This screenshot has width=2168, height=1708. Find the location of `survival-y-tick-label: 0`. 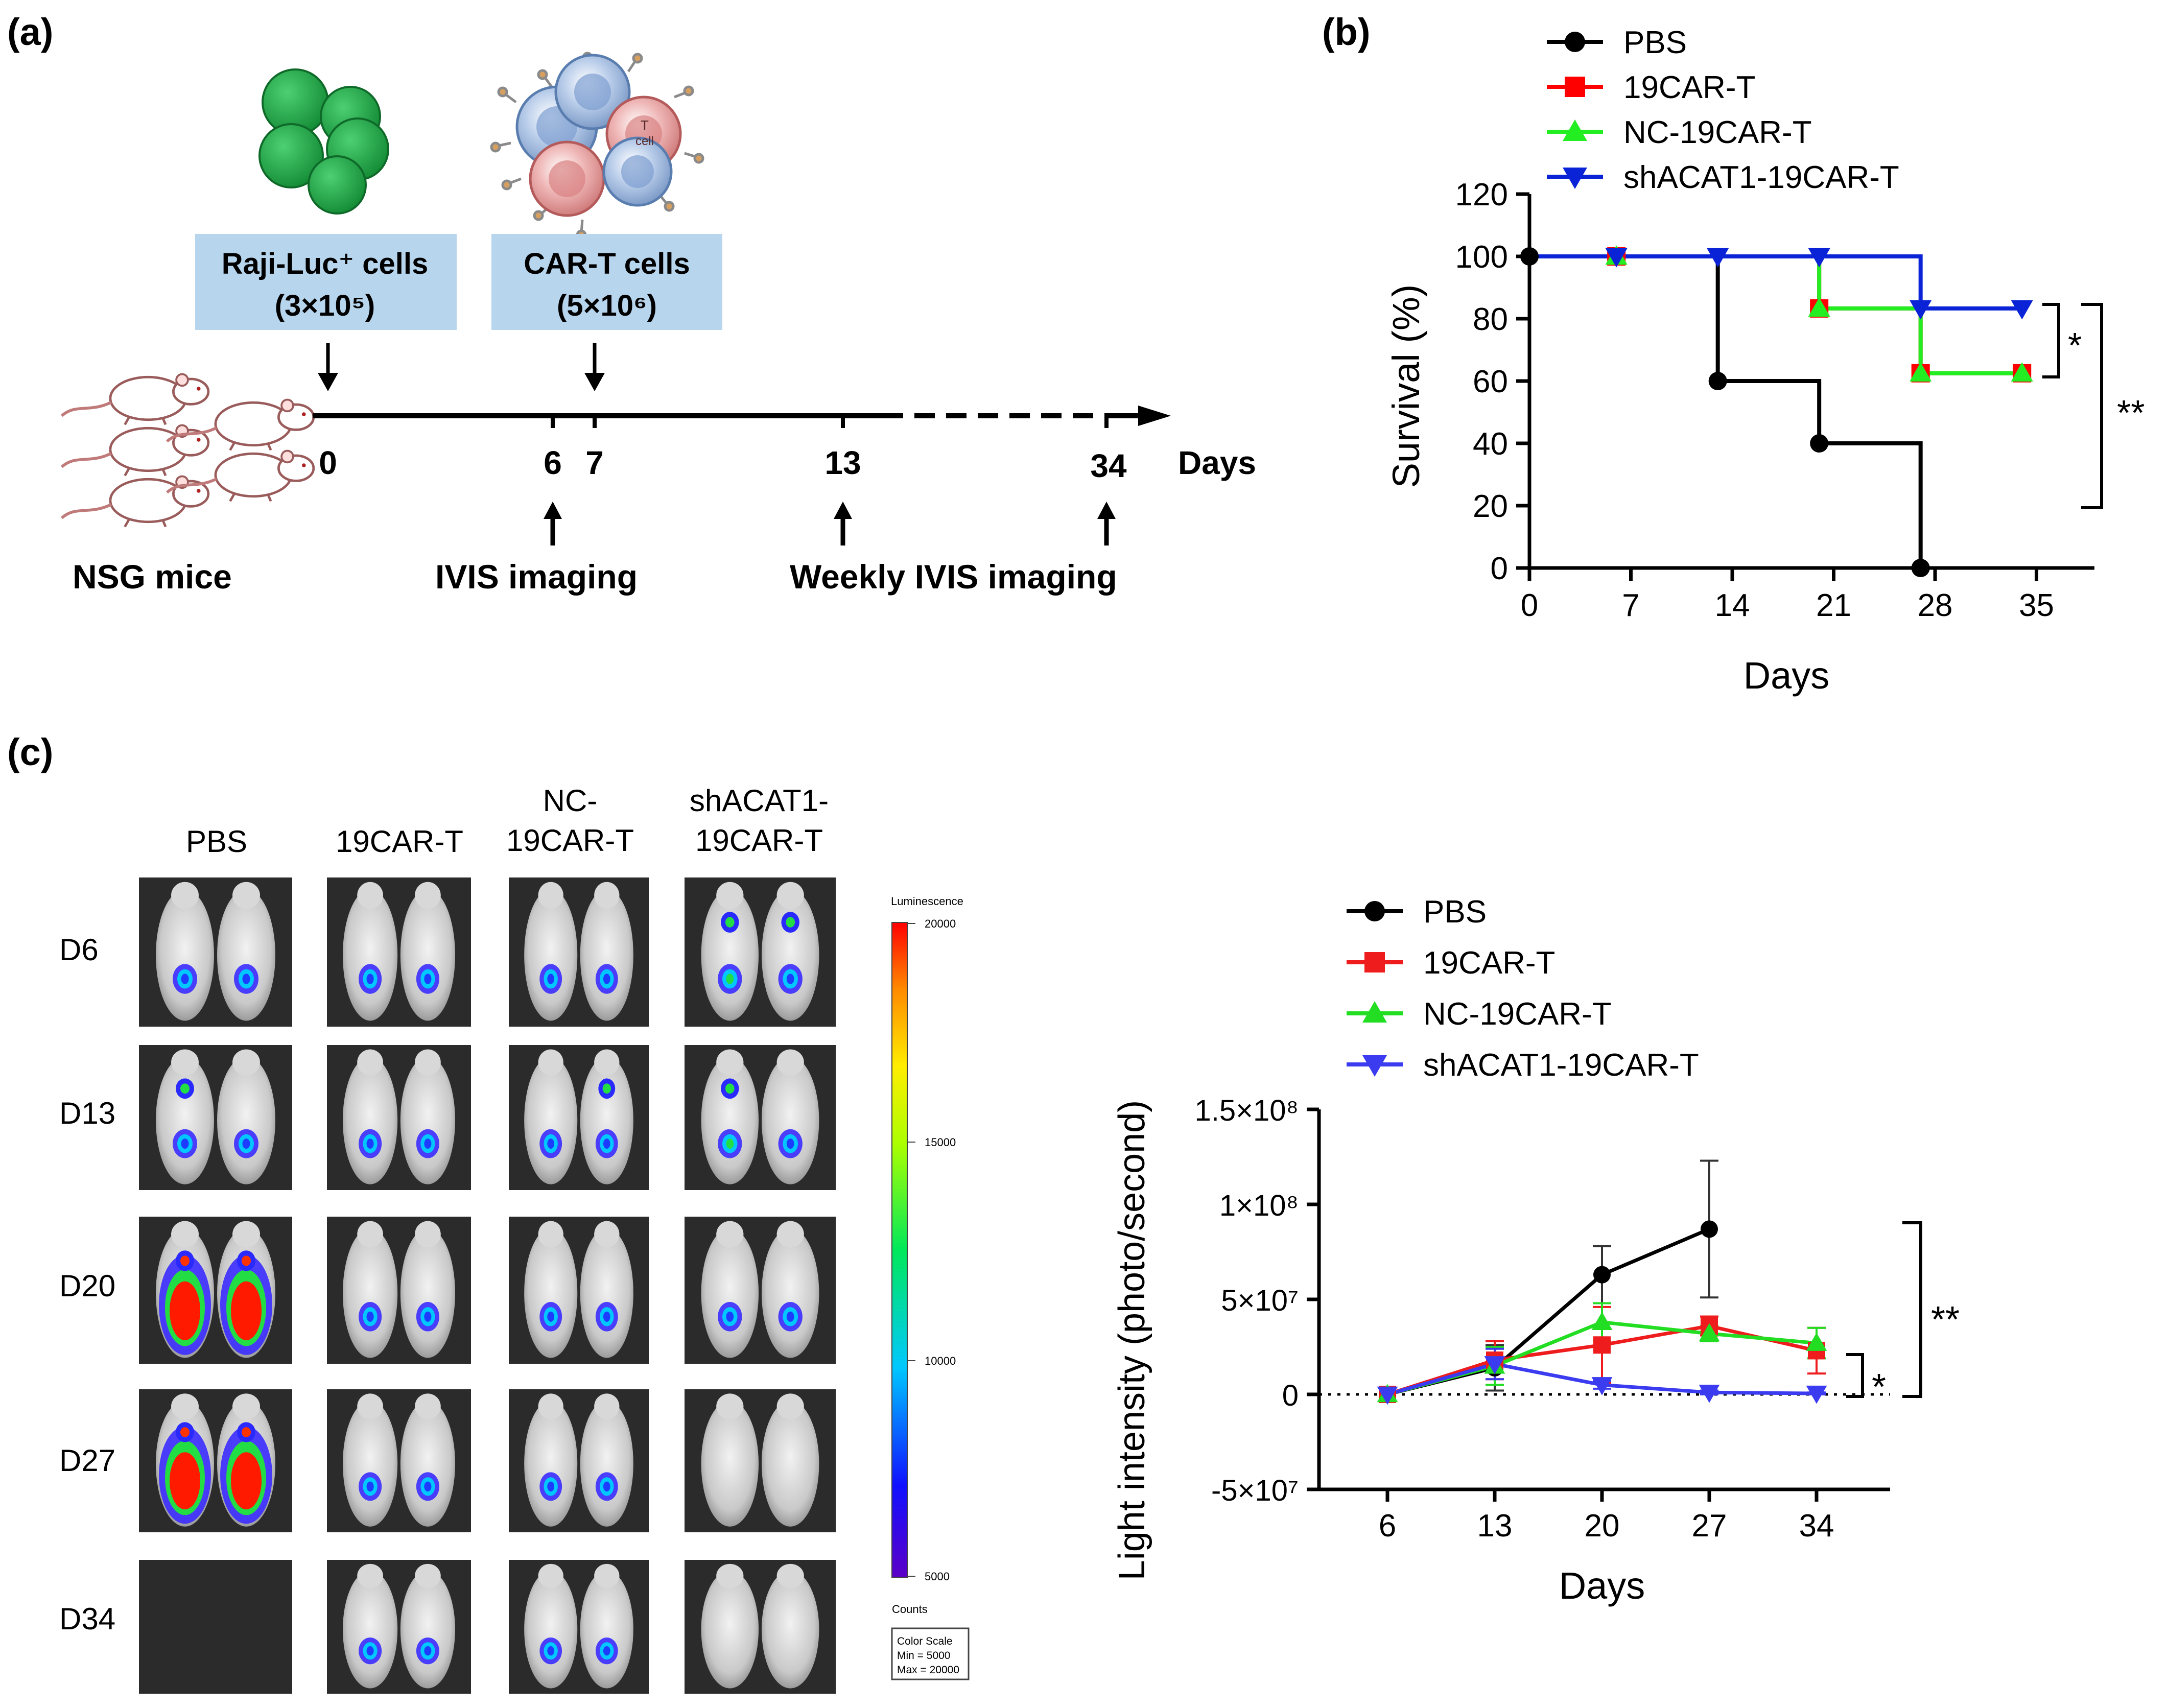

survival-y-tick-label: 0 is located at coordinates (1499, 568).